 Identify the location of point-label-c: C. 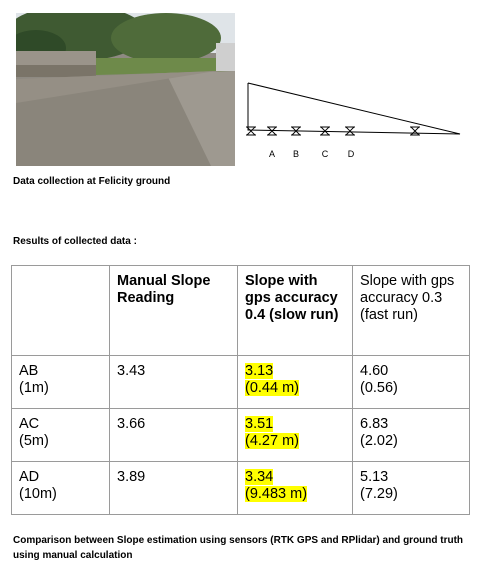
(325, 154).